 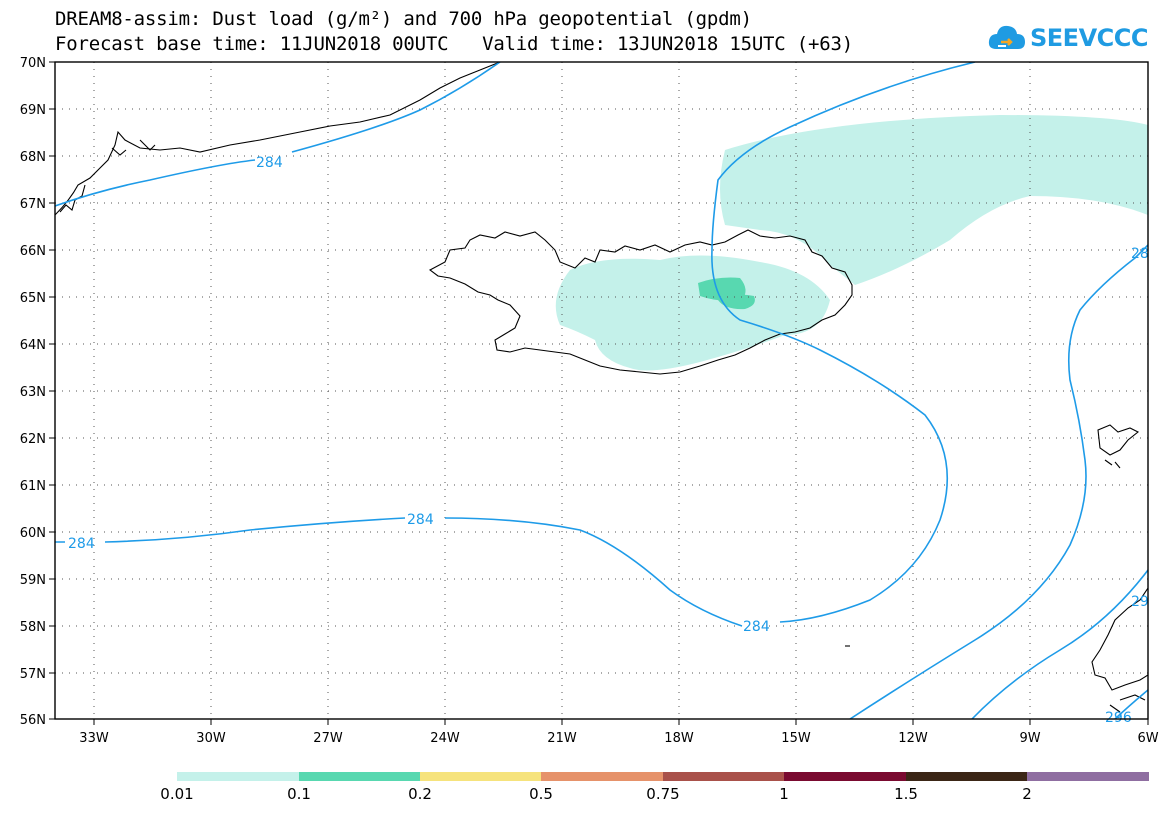 I want to click on iceland-coast, so click(x=640, y=302).